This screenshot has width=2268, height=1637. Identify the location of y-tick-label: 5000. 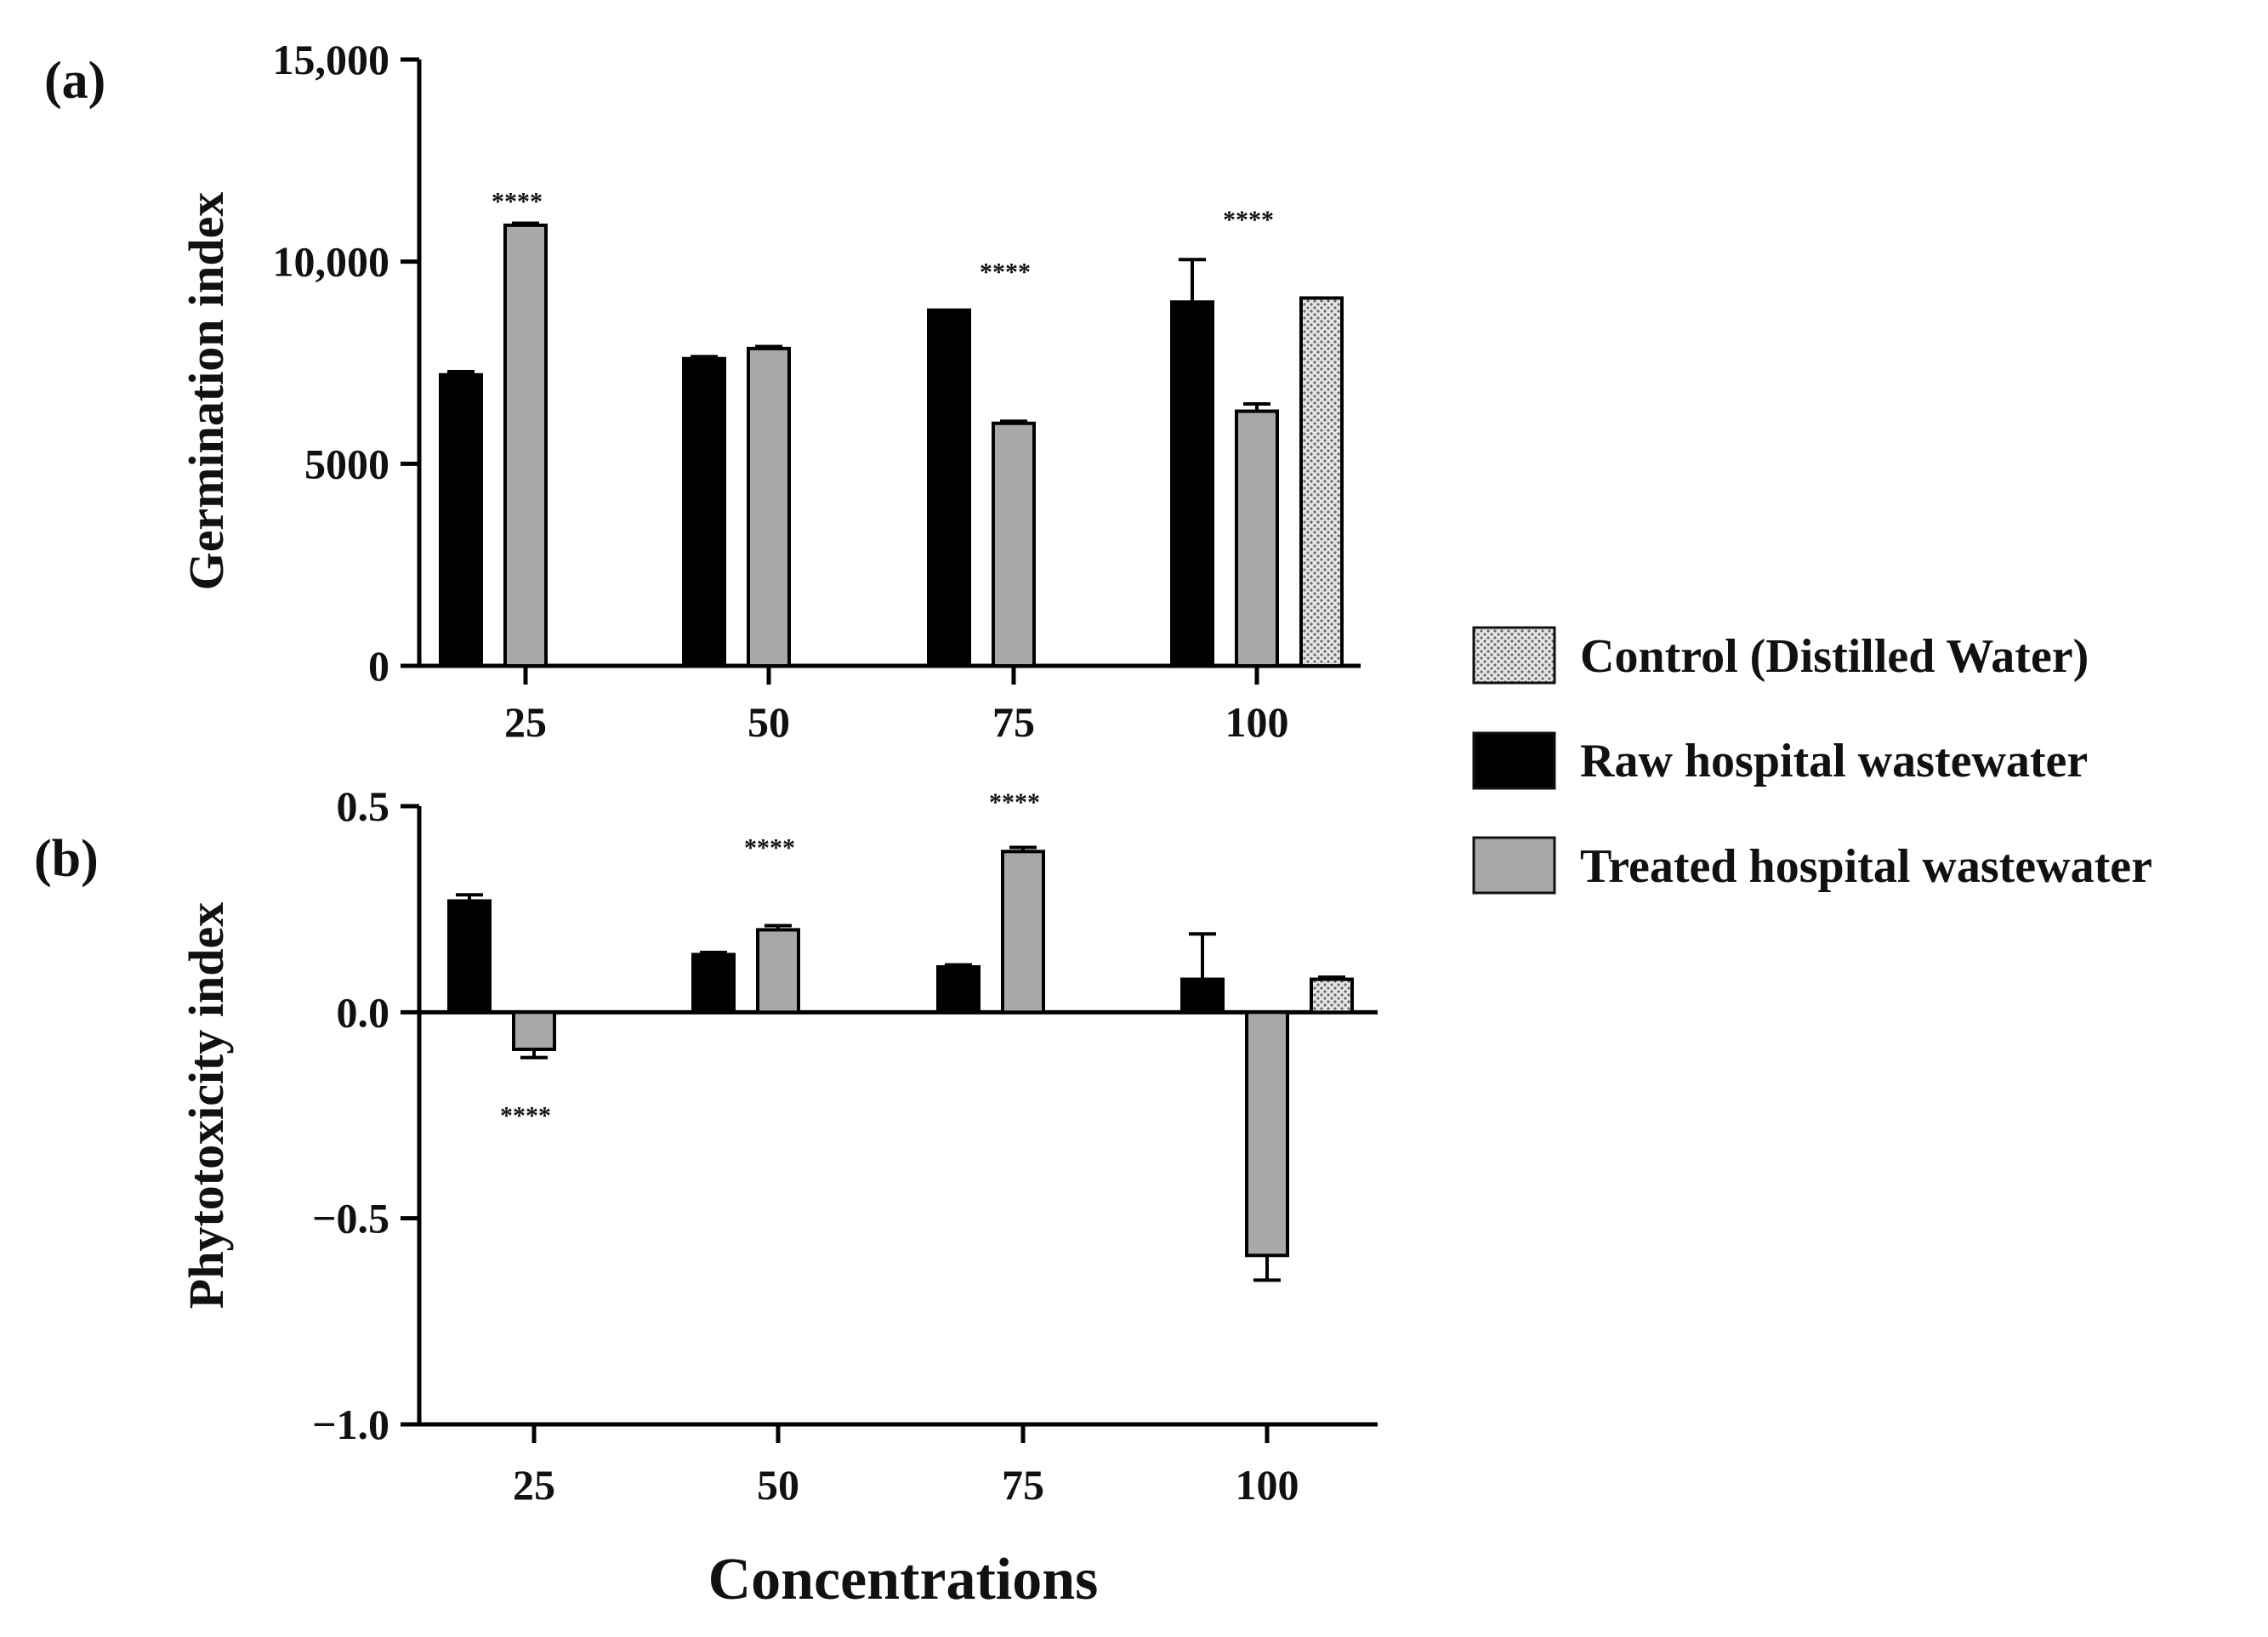
(346, 463).